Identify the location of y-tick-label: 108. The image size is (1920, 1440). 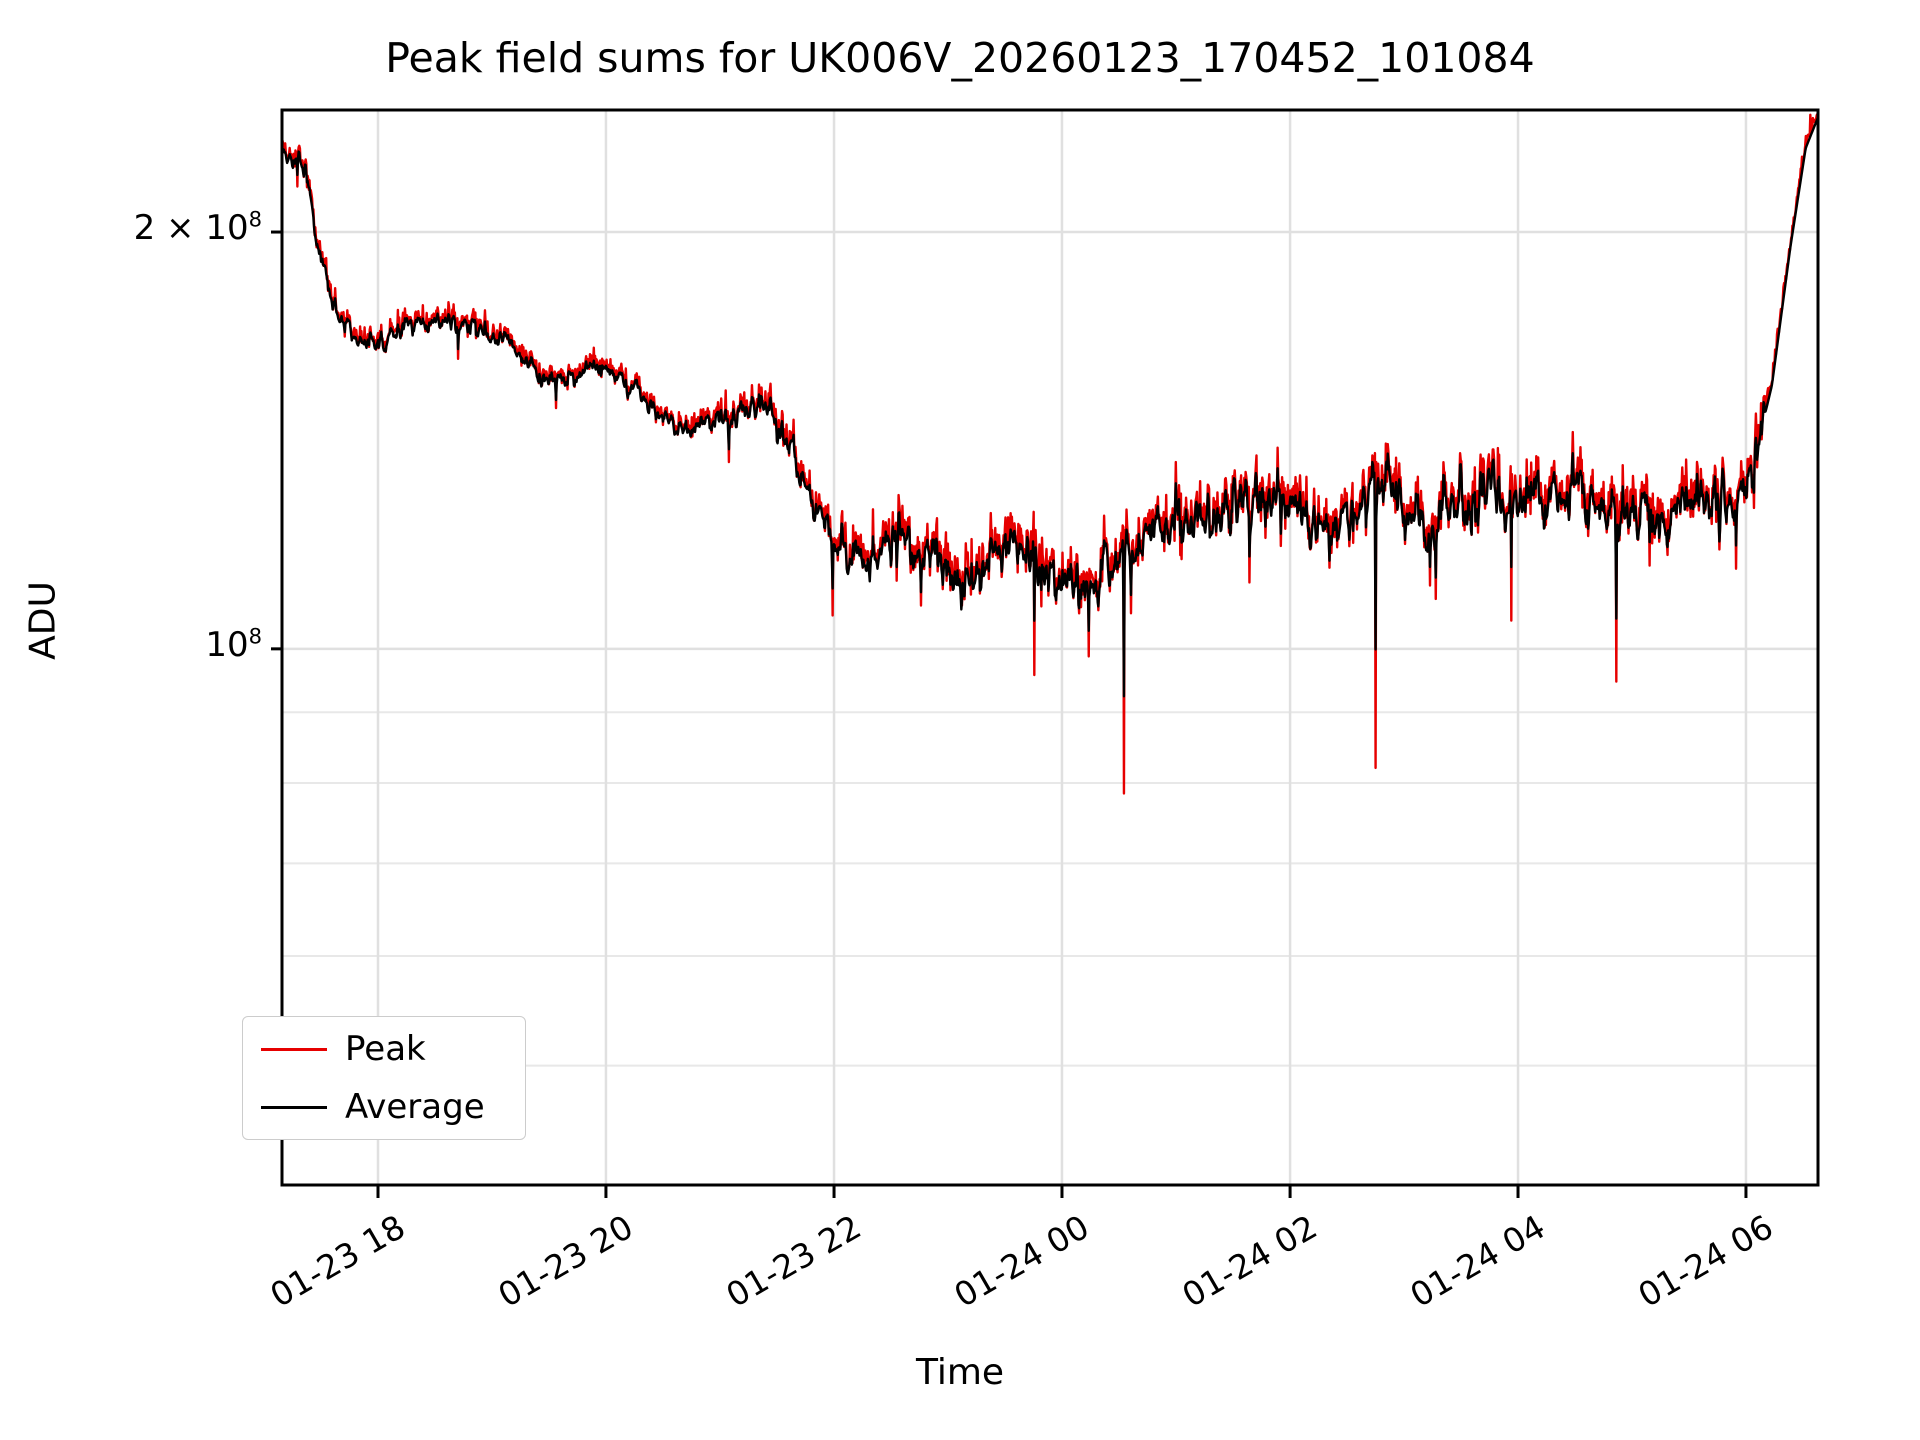
(233, 644).